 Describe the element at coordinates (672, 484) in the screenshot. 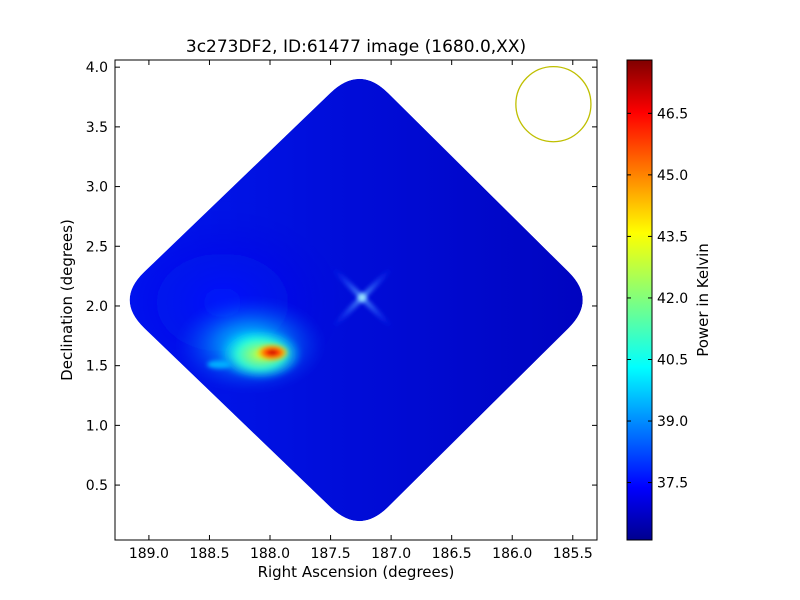

I see `colorbar-tick-label: 37.5` at that location.